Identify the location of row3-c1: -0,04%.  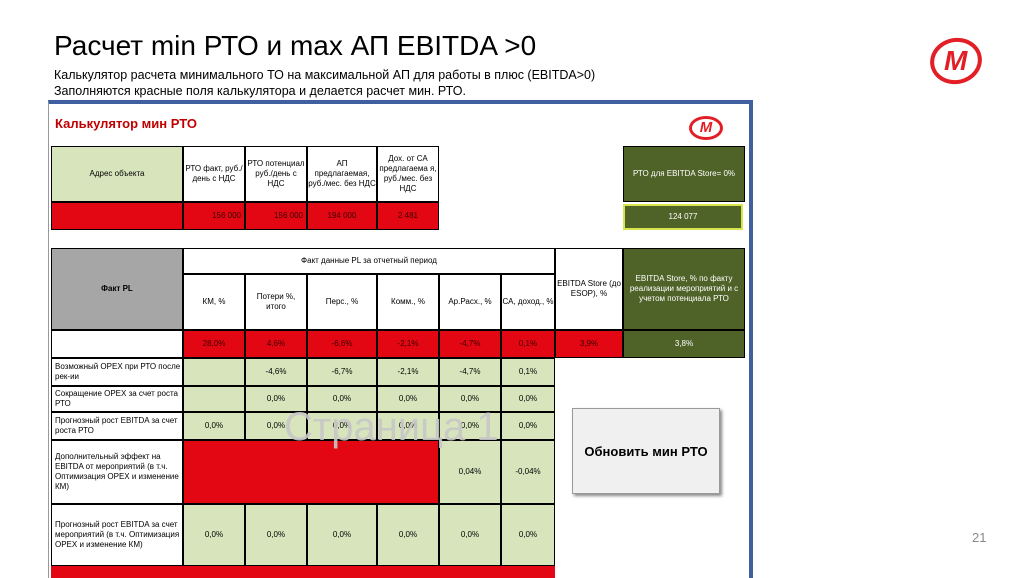
(528, 472).